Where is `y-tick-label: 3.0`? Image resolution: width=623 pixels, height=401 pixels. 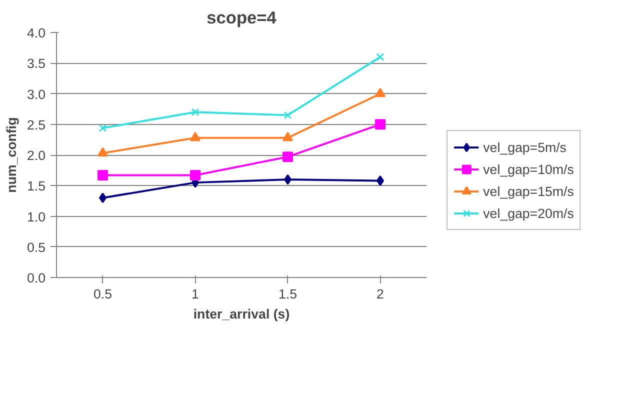
y-tick-label: 3.0 is located at coordinates (36, 94).